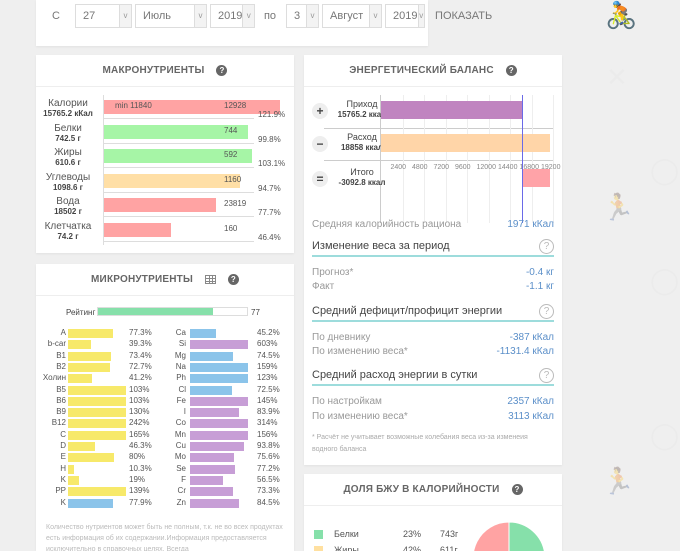 The width and height of the screenshot is (680, 551). What do you see at coordinates (267, 344) in the screenshot?
I see `micronutrient-percent: 603%` at bounding box center [267, 344].